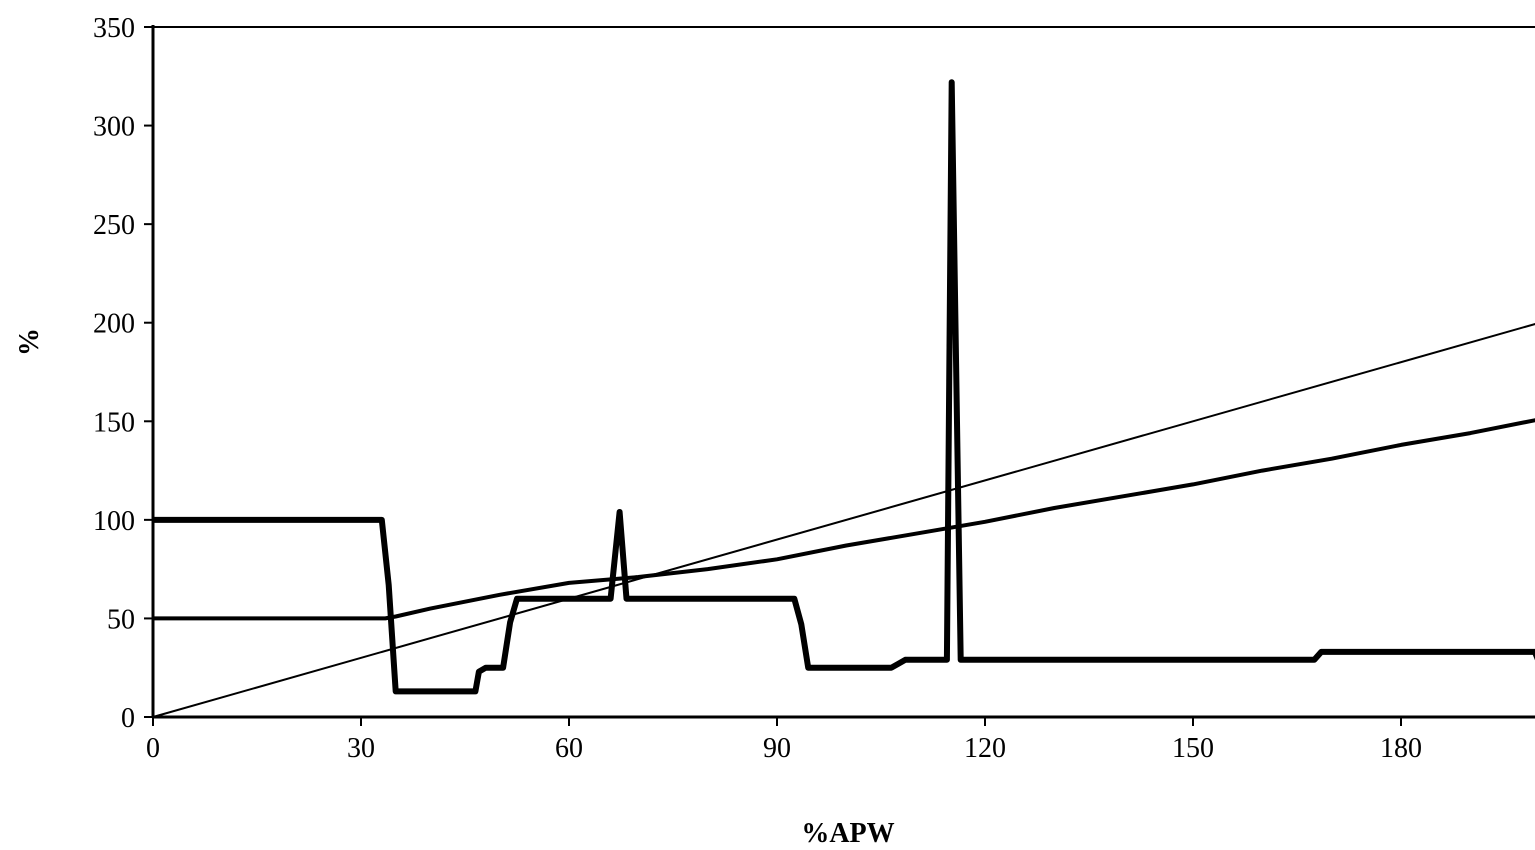 Image resolution: width=1535 pixels, height=850 pixels. I want to click on x-axis-title: %APW, so click(847, 833).